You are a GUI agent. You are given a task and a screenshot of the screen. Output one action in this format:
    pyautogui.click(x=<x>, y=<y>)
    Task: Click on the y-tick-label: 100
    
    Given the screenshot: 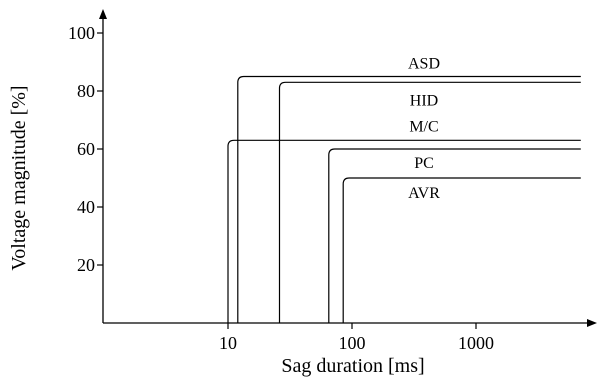 What is the action you would take?
    pyautogui.click(x=81, y=33)
    